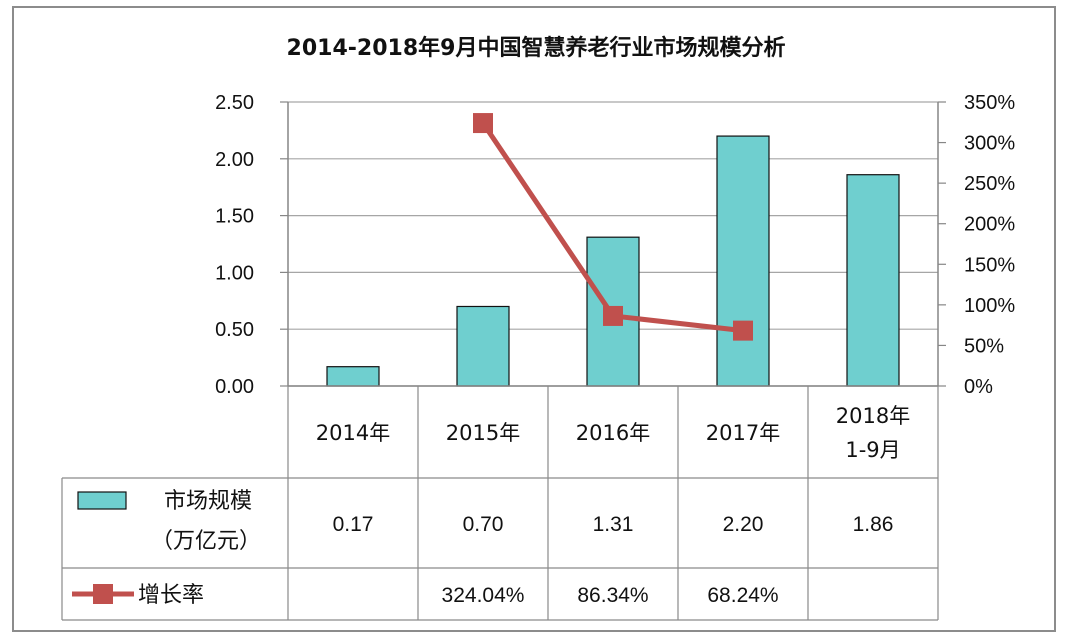 Image resolution: width=1072 pixels, height=642 pixels. What do you see at coordinates (613, 433) in the screenshot?
I see `x-tick-label: 2016年` at bounding box center [613, 433].